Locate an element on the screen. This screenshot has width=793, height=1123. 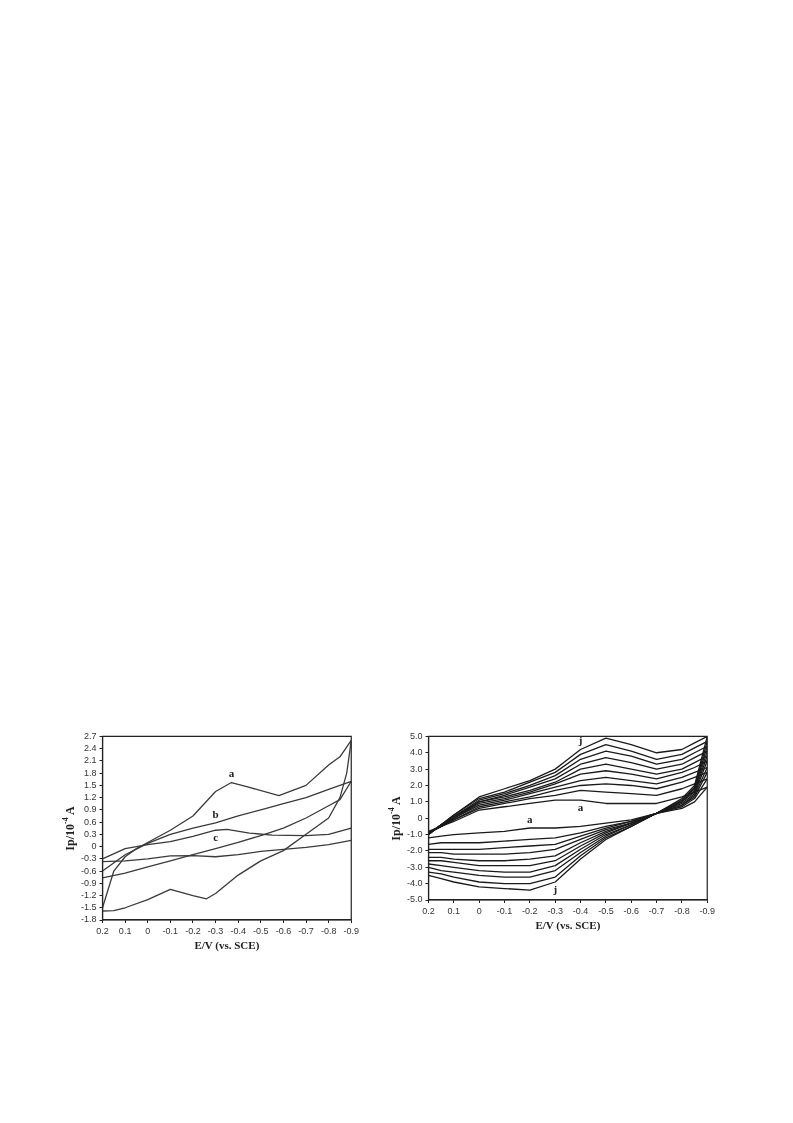
y-tick-label: 1.8 is located at coordinates (90, 772).